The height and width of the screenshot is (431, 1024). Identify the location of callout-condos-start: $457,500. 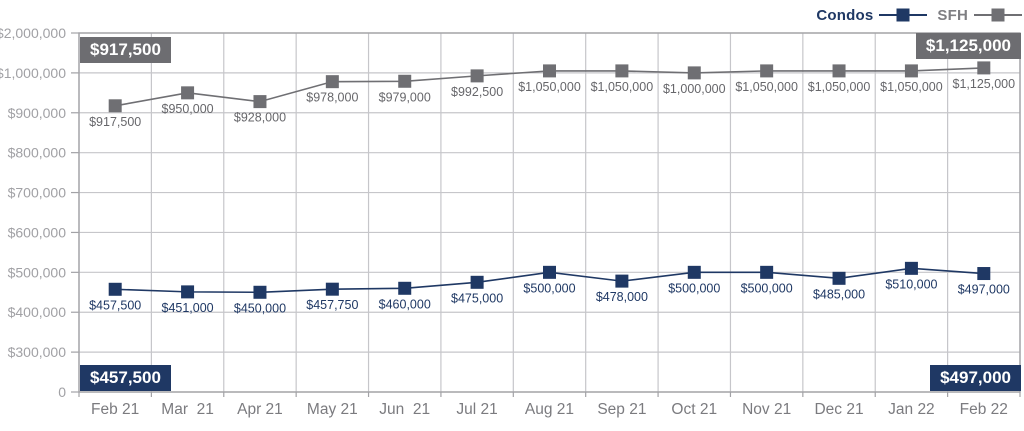
(125, 378).